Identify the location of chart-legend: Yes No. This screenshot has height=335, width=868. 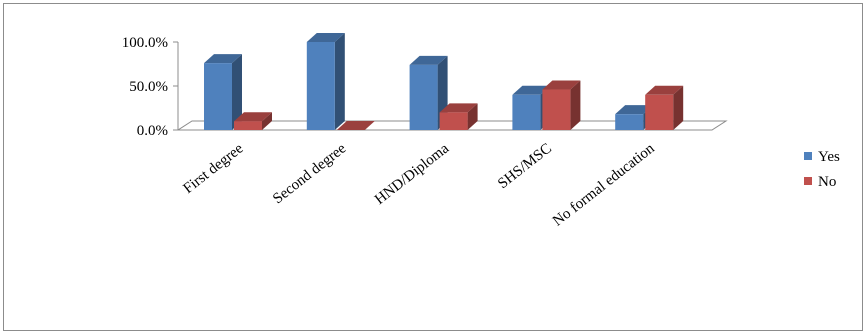
(822, 169).